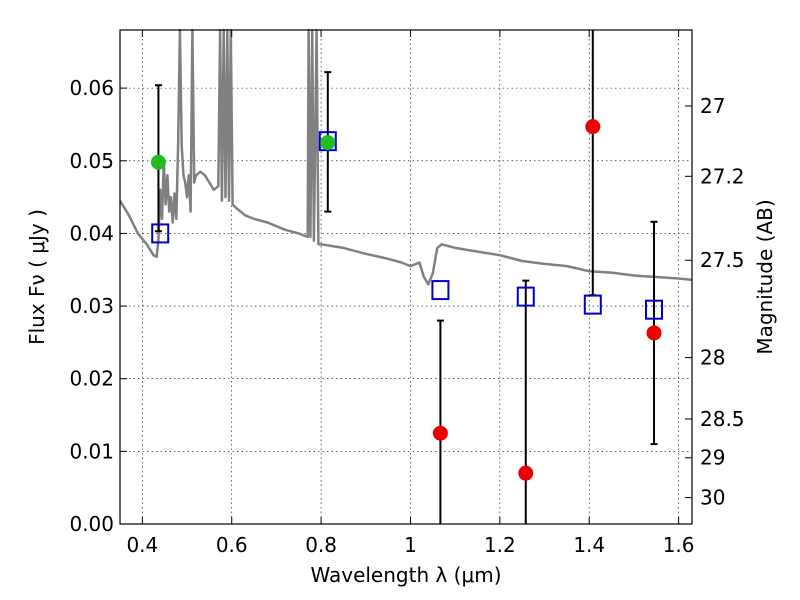 This screenshot has height=600, width=800. What do you see at coordinates (712, 498) in the screenshot?
I see `right-tick-label: 30` at bounding box center [712, 498].